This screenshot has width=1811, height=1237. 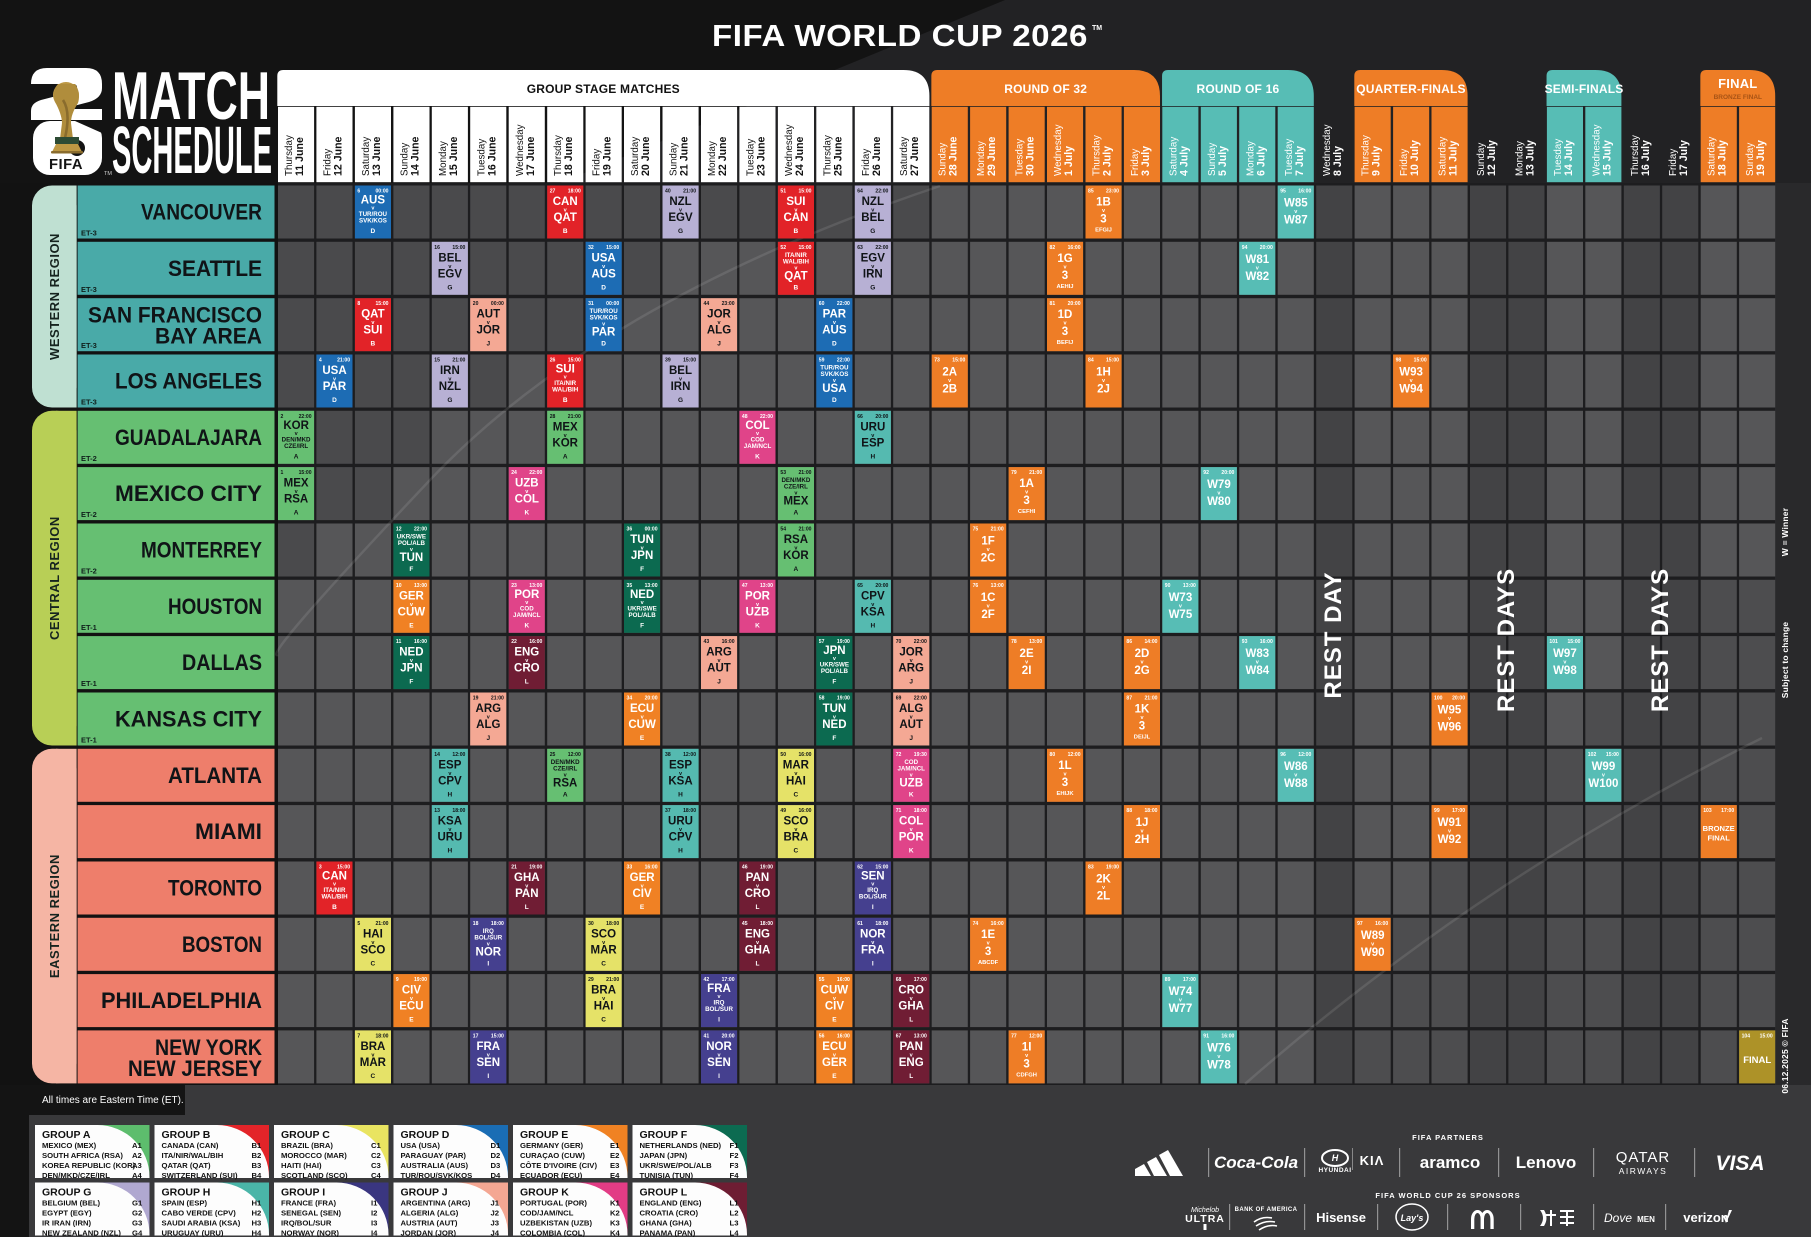 I want to click on svg-text: 83, so click(x=1091, y=868).